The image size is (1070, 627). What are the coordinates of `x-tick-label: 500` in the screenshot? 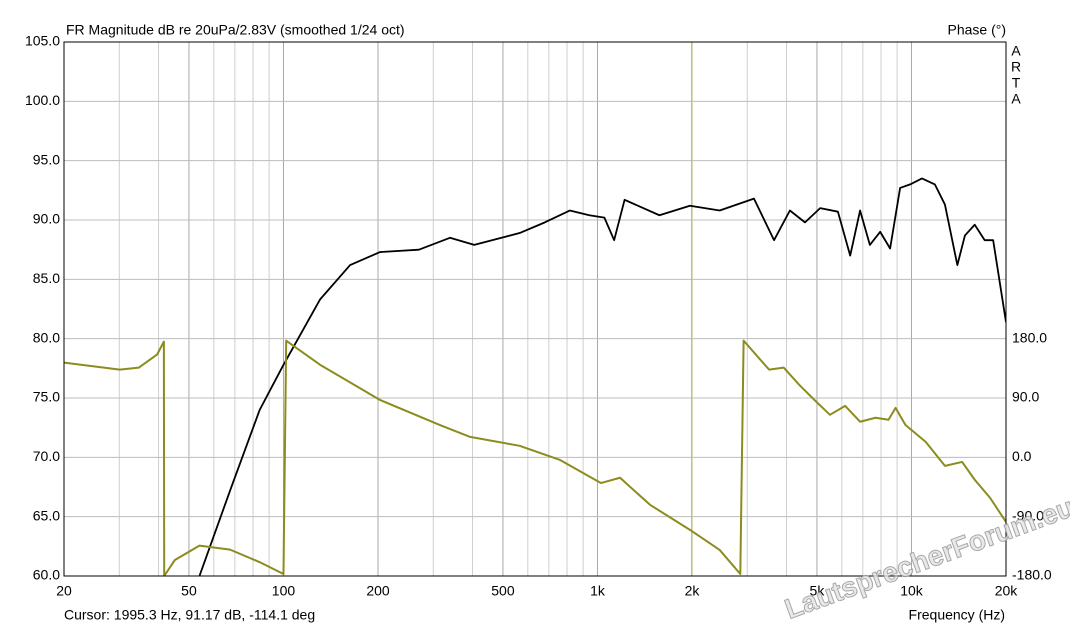 It's located at (503, 591).